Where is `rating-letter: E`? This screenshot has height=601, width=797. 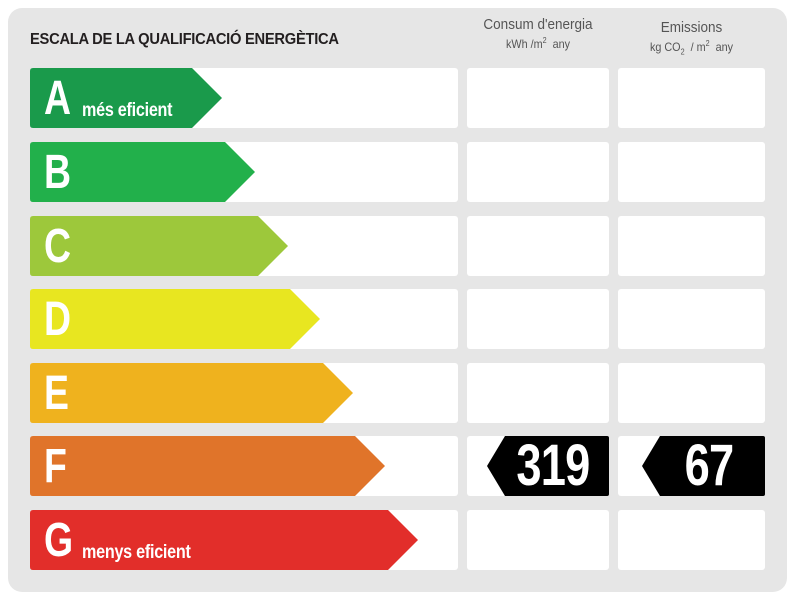 rating-letter: E is located at coordinates (56, 393).